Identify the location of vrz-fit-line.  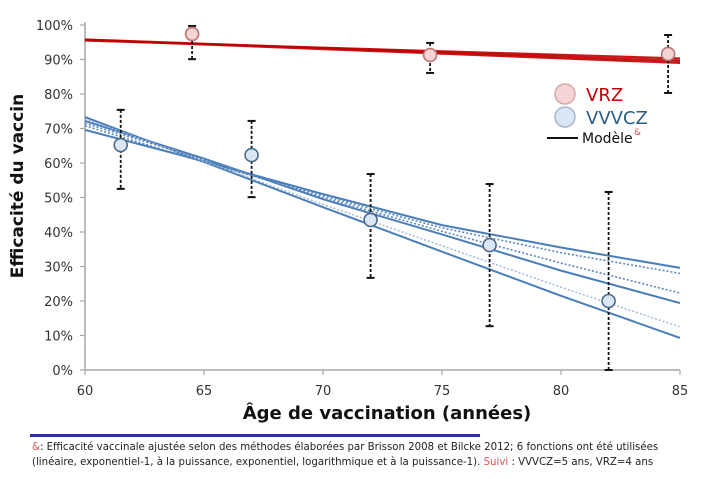
(382, 51).